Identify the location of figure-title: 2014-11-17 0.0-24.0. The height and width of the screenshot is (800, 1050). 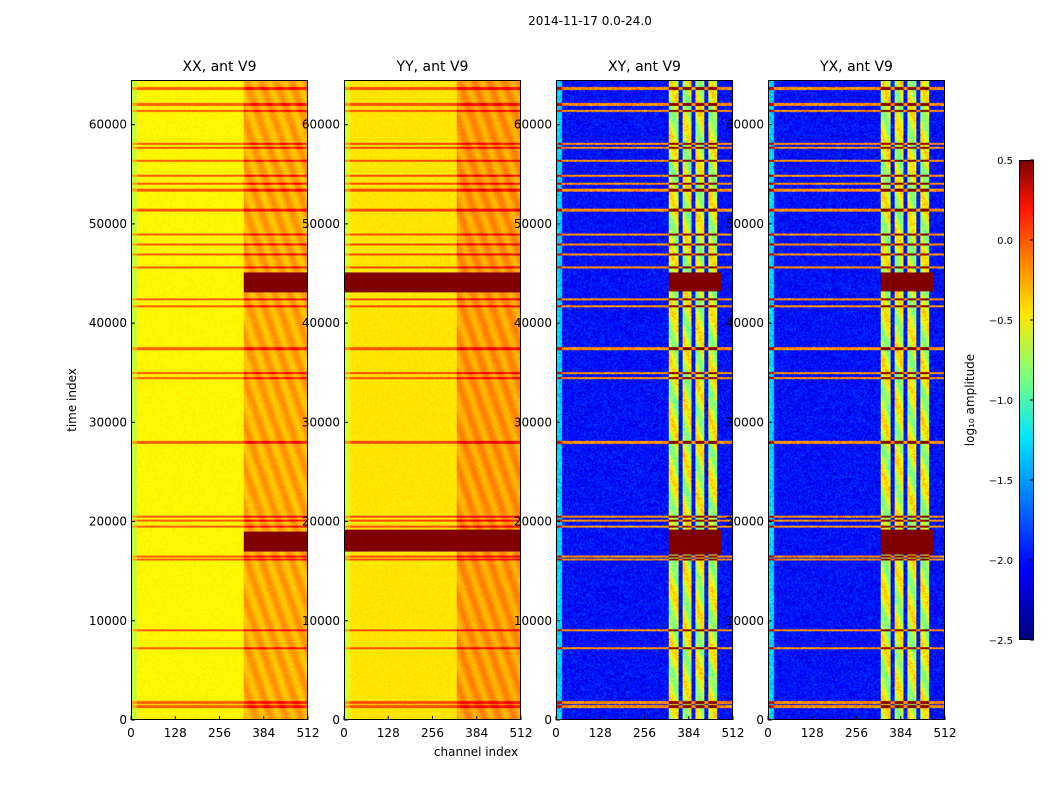
(590, 21).